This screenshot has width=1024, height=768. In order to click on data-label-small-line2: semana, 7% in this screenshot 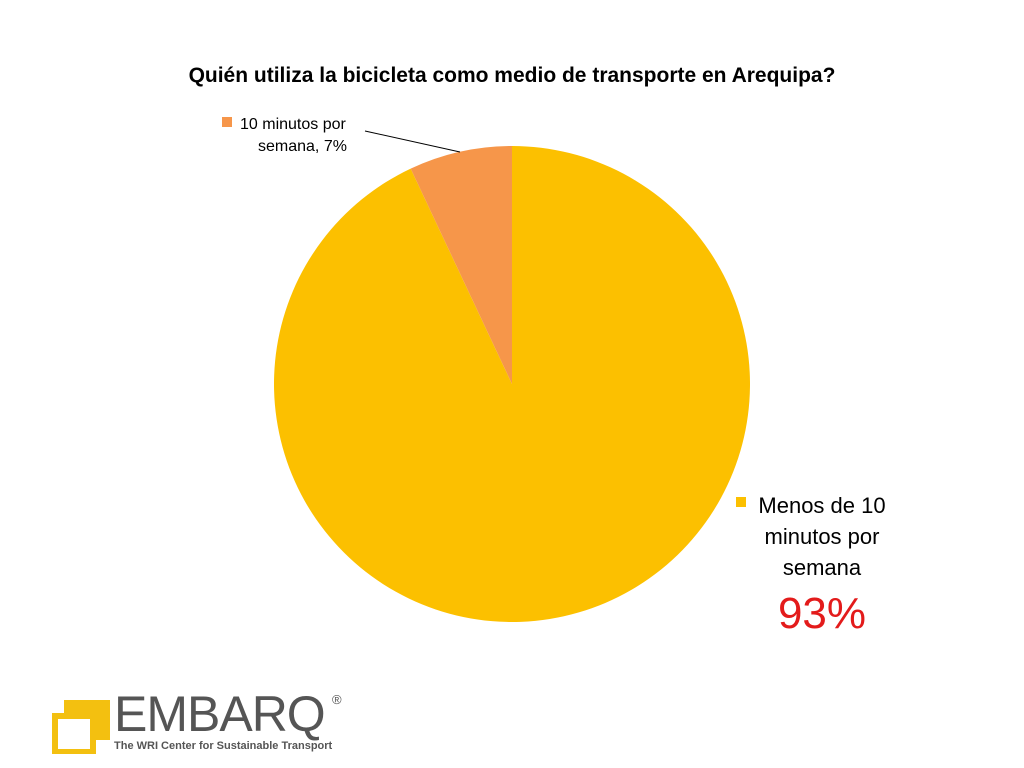, I will do `click(302, 146)`.